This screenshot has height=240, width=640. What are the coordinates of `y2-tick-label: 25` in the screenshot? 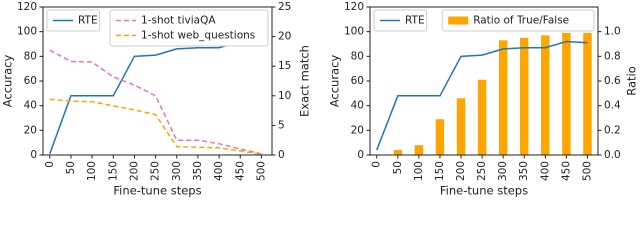 It's located at (284, 7).